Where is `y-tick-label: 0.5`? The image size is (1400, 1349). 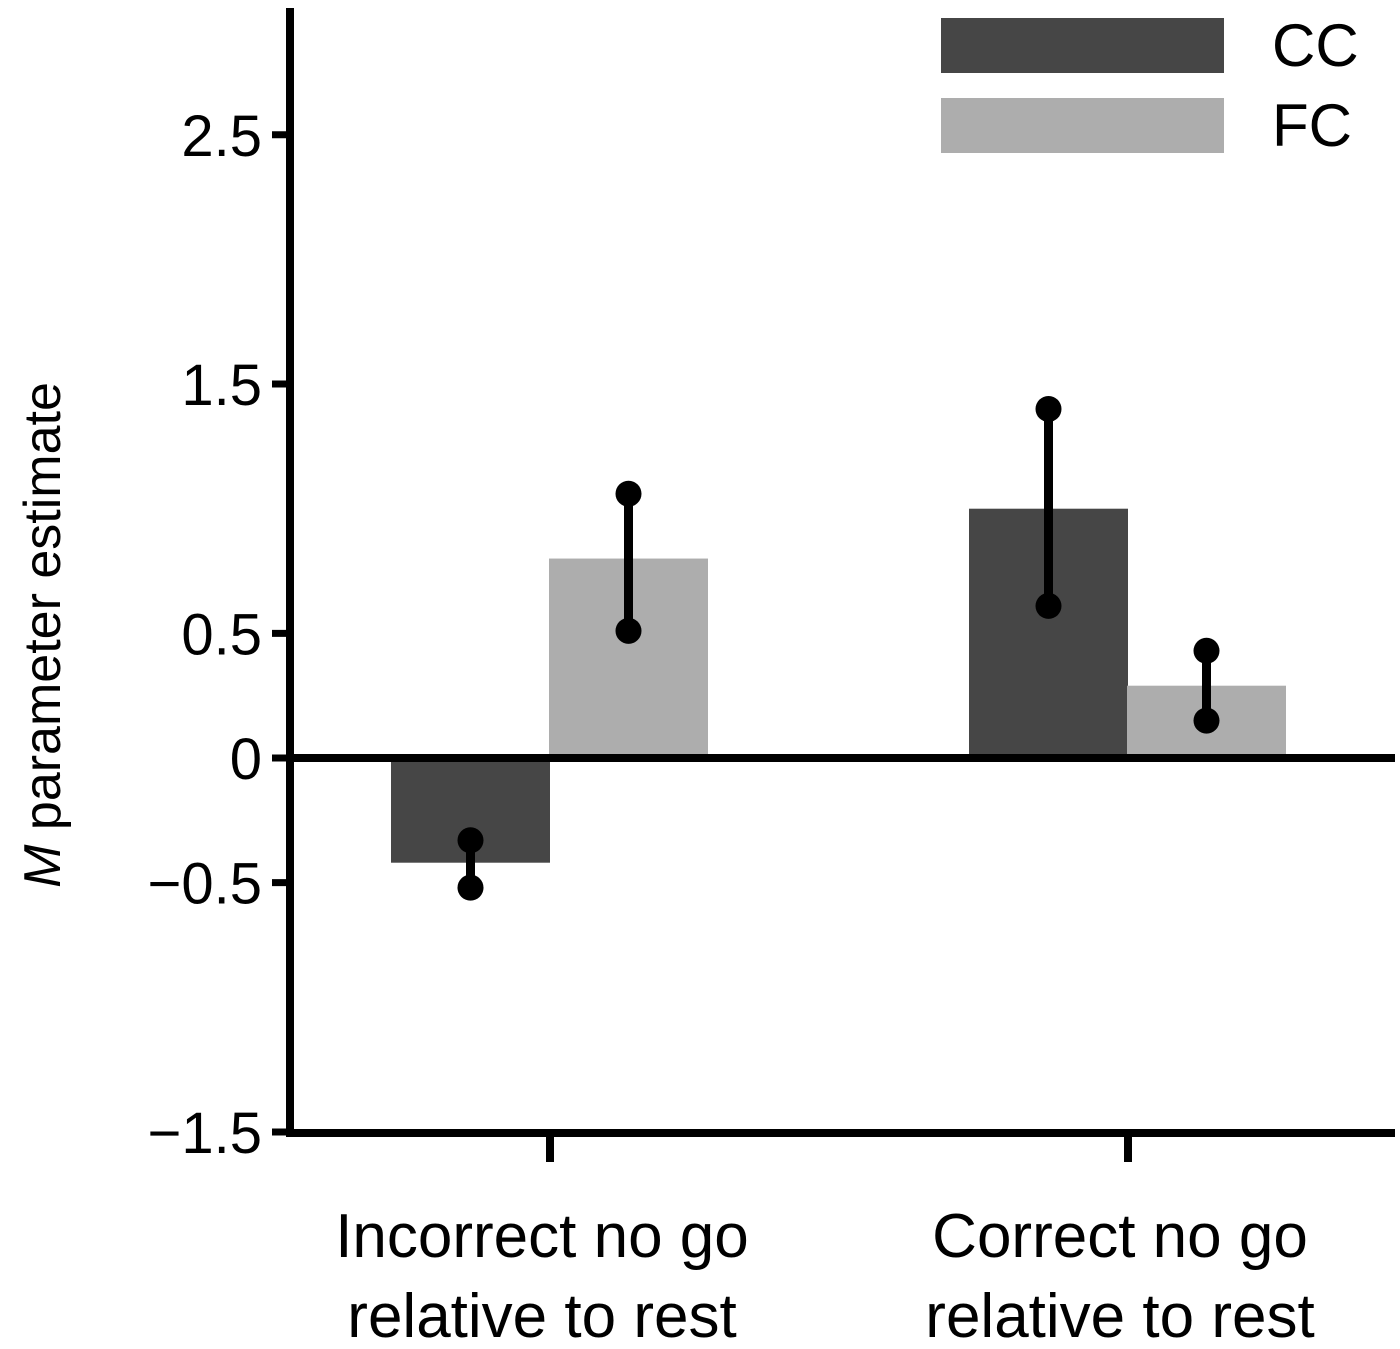 y-tick-label: 0.5 is located at coordinates (221, 634).